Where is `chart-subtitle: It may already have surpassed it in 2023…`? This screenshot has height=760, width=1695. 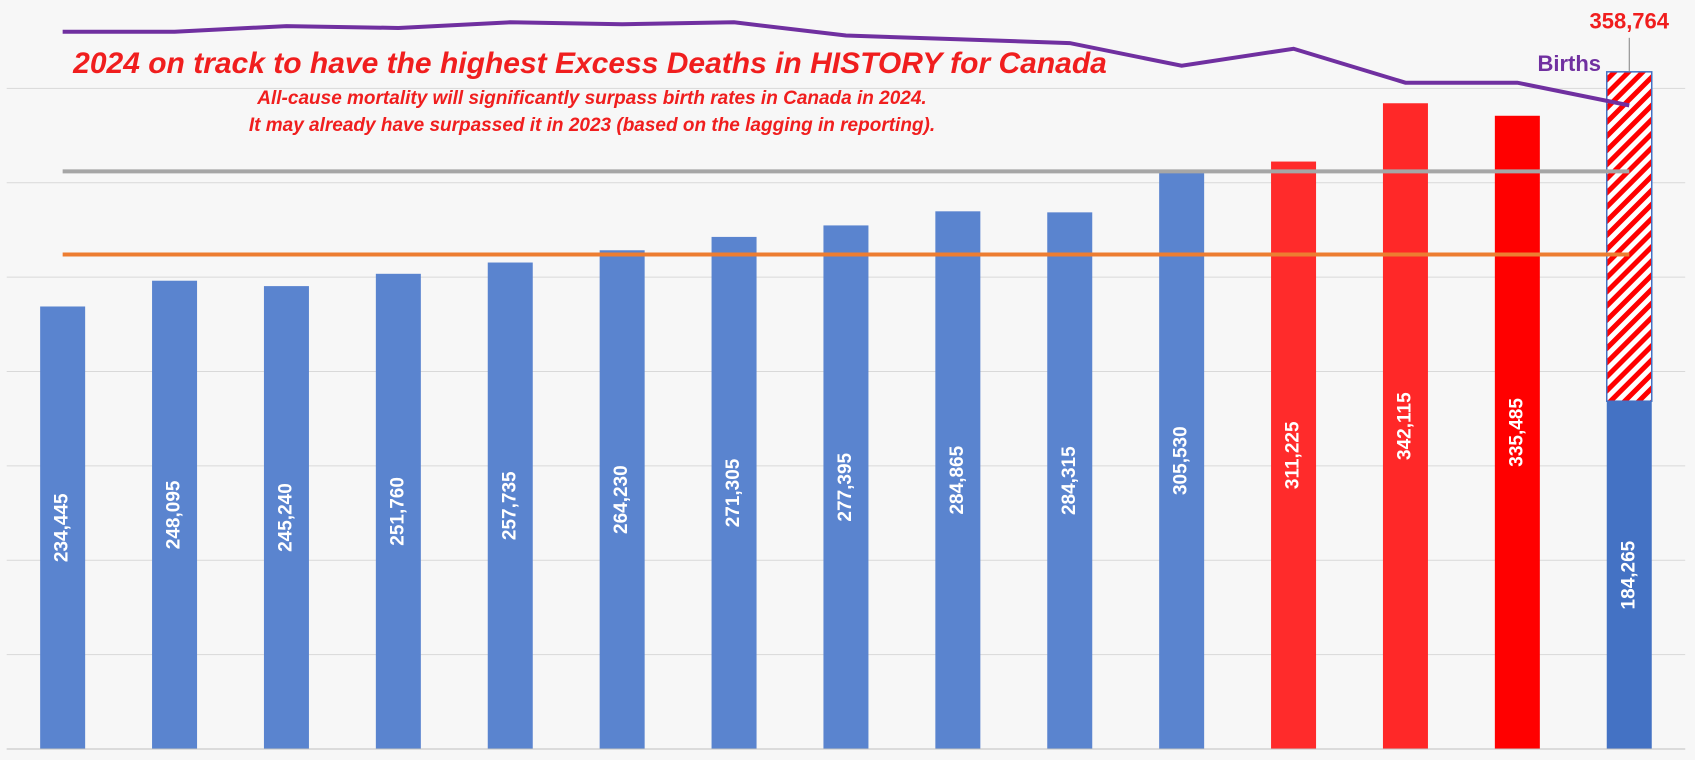 chart-subtitle: It may already have surpassed it in 2023… is located at coordinates (592, 125).